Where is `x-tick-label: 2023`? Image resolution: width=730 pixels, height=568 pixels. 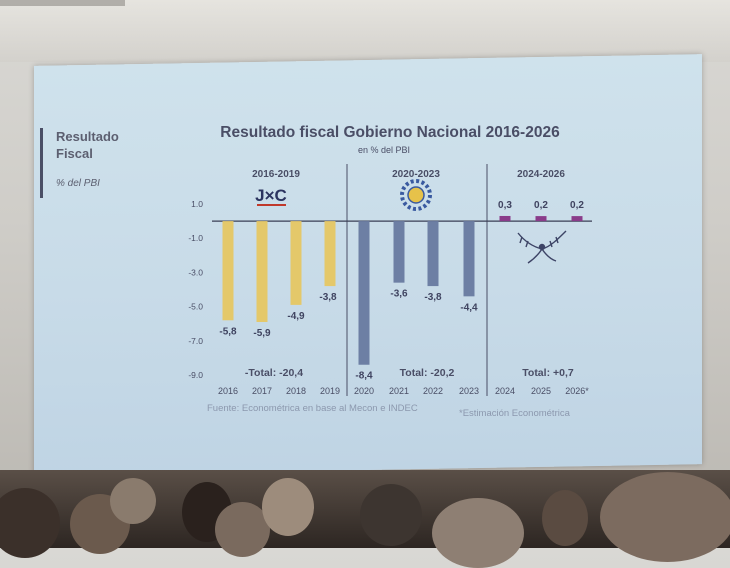
x-tick-label: 2023 is located at coordinates (469, 391).